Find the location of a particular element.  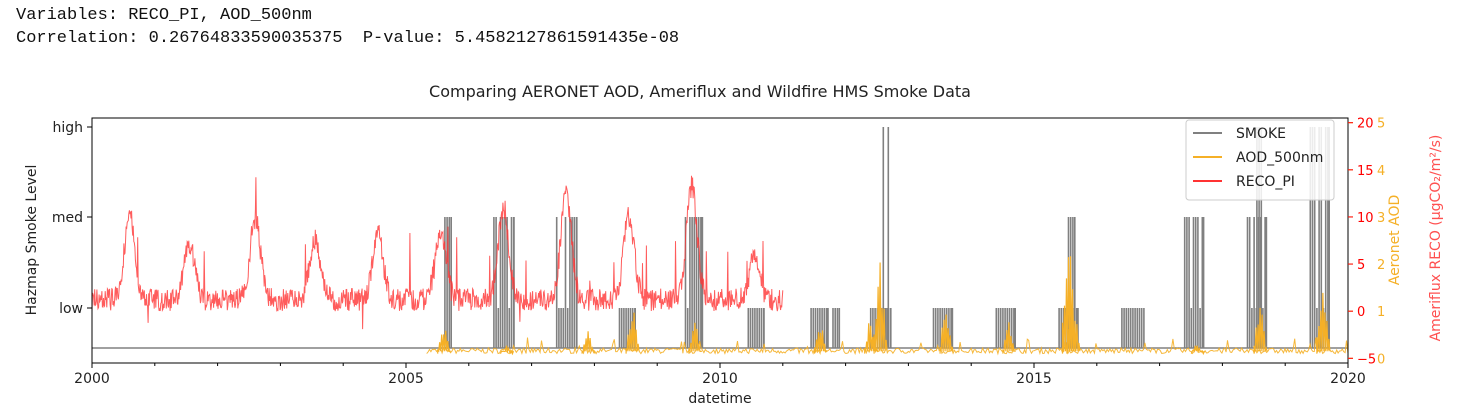

x-tick-label: 2015 is located at coordinates (1034, 379).